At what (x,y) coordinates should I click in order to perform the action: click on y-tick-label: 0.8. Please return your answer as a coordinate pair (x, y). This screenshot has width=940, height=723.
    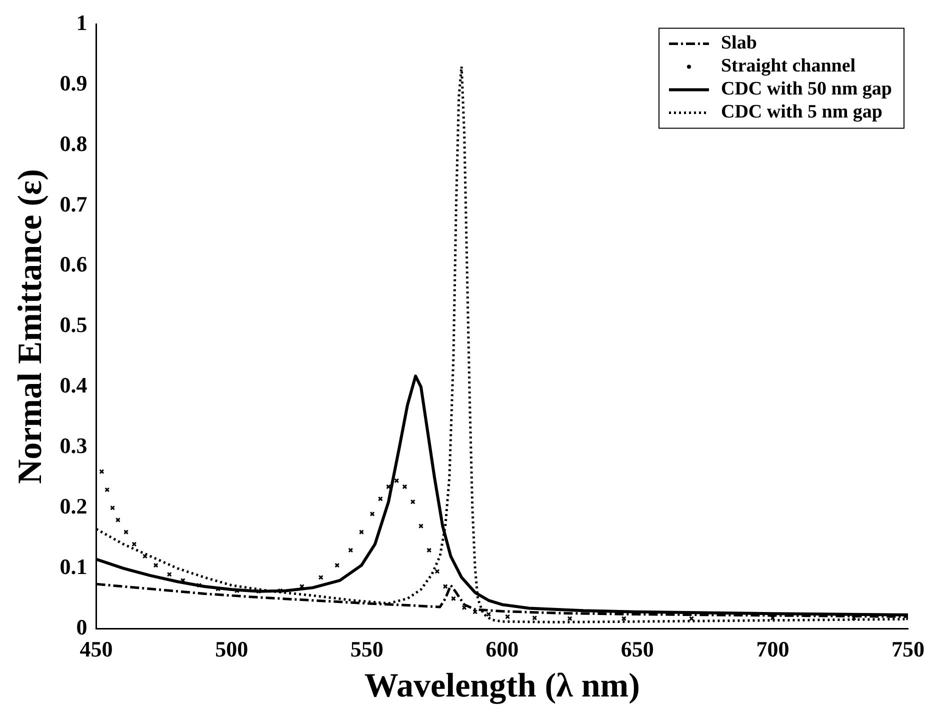
    Looking at the image, I should click on (74, 143).